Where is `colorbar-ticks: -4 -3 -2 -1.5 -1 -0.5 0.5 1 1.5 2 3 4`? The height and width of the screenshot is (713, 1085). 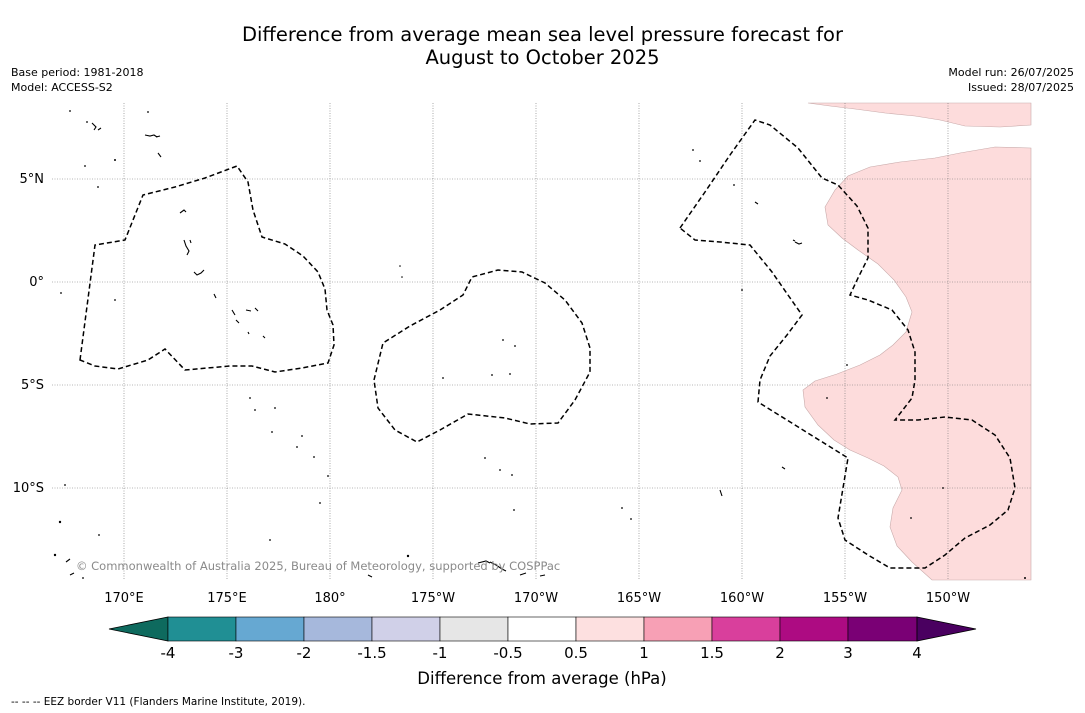 colorbar-ticks: -4 -3 -2 -1.5 -1 -0.5 0.5 1 1.5 2 3 4 is located at coordinates (541, 653).